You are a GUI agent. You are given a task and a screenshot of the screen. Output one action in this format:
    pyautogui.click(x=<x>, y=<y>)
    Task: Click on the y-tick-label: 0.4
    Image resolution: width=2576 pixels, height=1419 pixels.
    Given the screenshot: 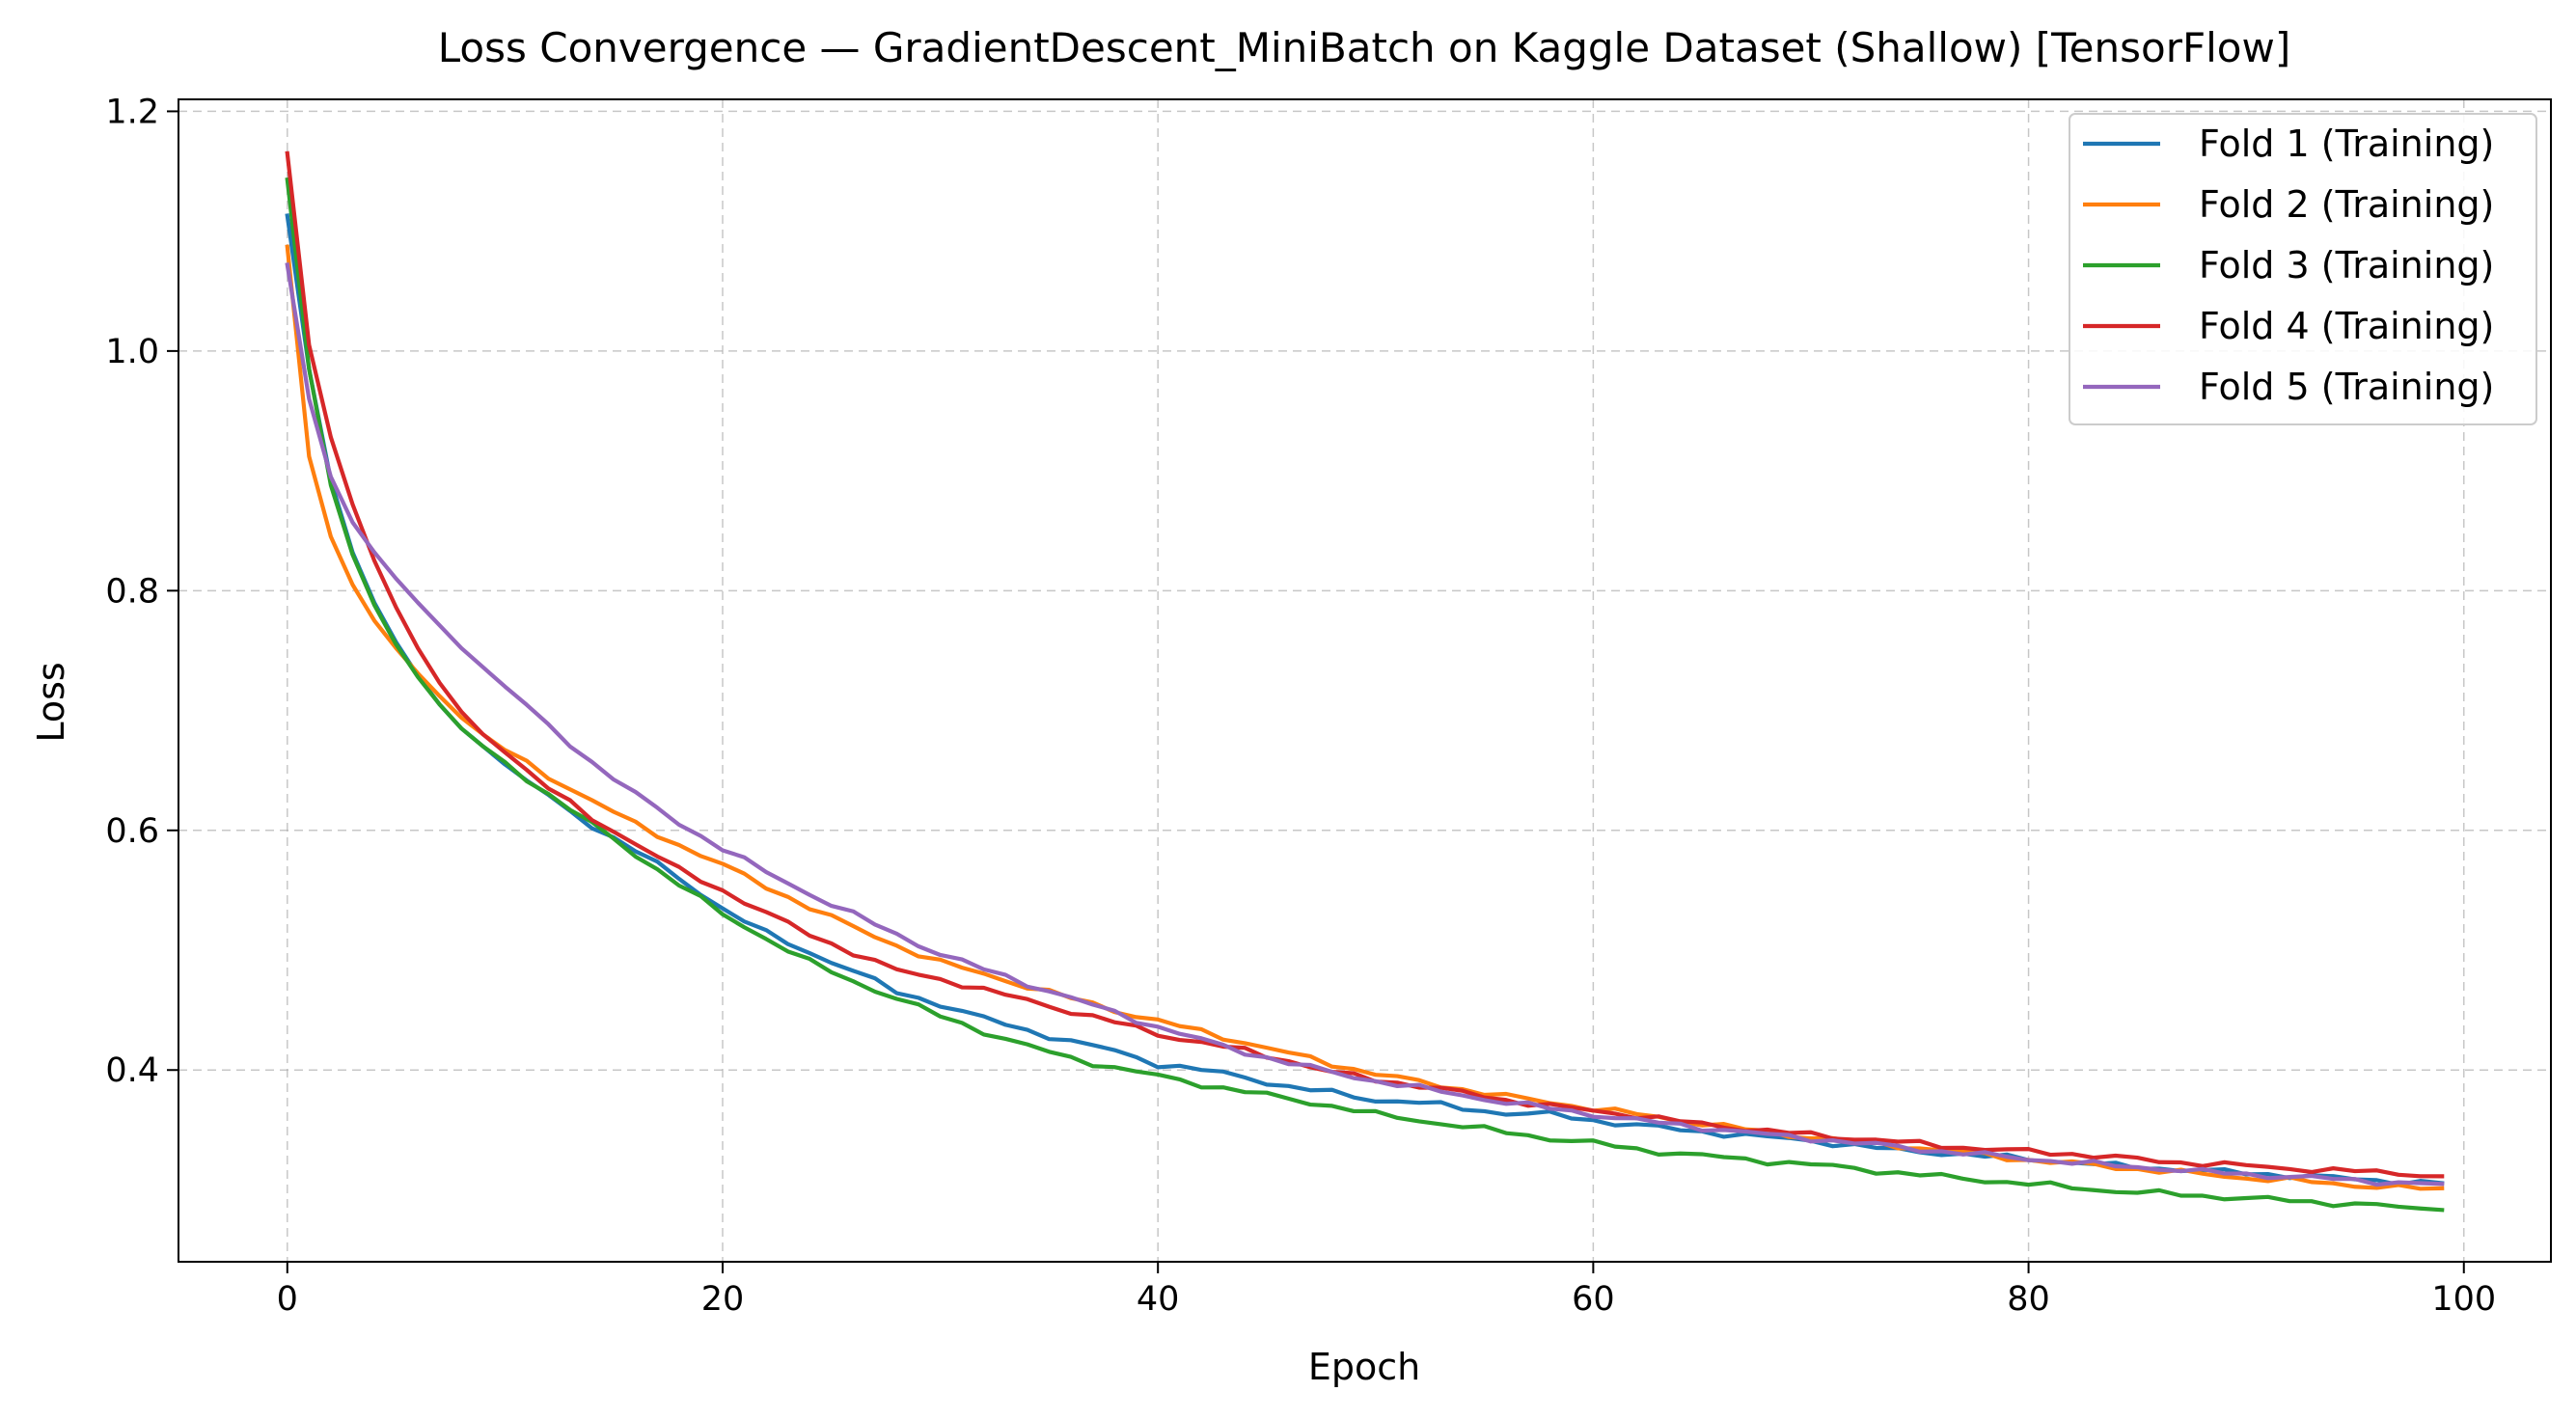 What is the action you would take?
    pyautogui.click(x=132, y=1071)
    